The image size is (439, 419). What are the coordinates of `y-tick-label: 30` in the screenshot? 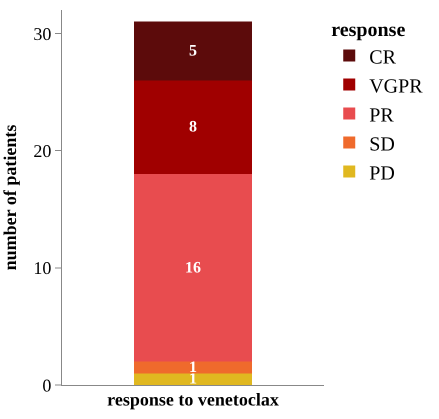 It's located at (42, 34).